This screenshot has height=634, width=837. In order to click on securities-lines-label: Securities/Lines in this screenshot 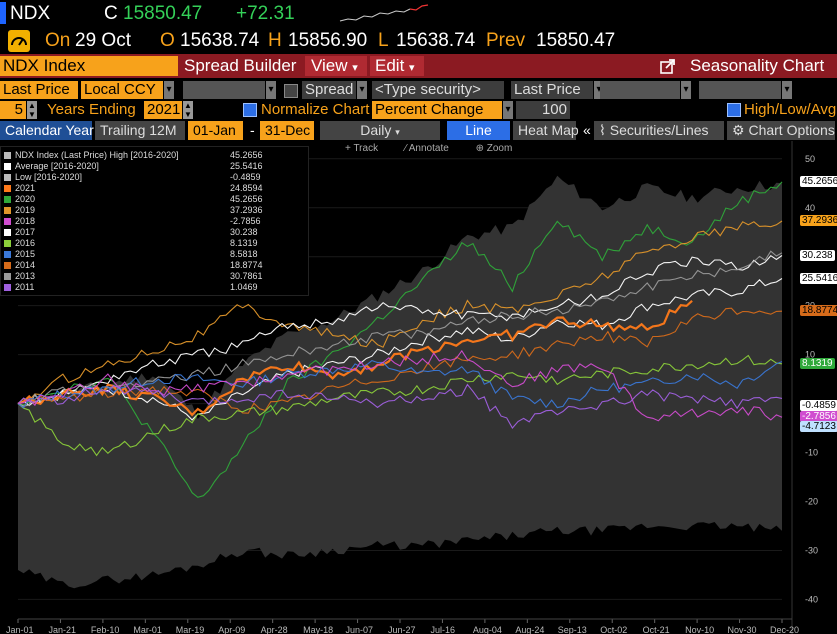, I will do `click(659, 130)`.